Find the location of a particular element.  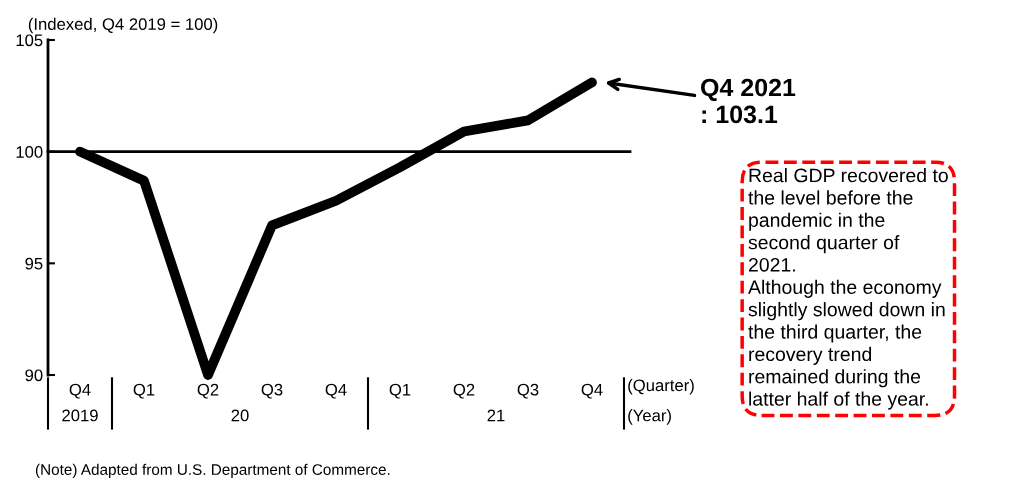

y-tick-label: 100 is located at coordinates (29, 152).